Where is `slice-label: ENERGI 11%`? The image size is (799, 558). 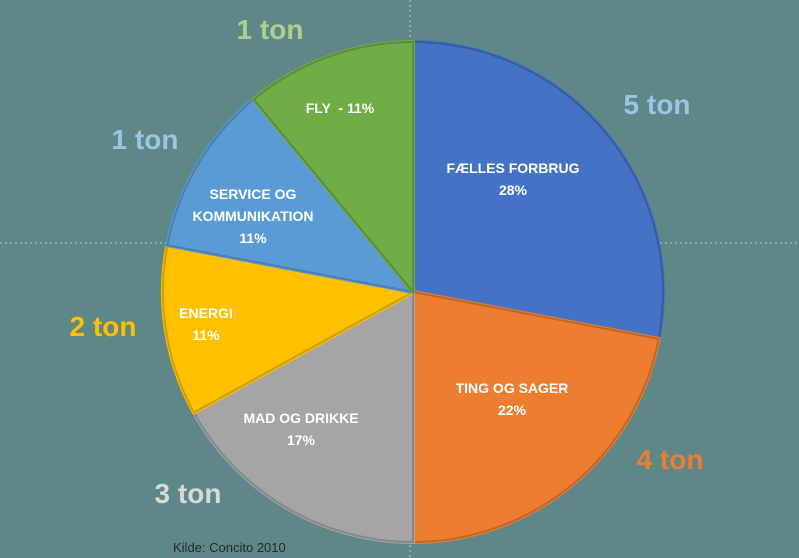 slice-label: ENERGI 11% is located at coordinates (206, 324).